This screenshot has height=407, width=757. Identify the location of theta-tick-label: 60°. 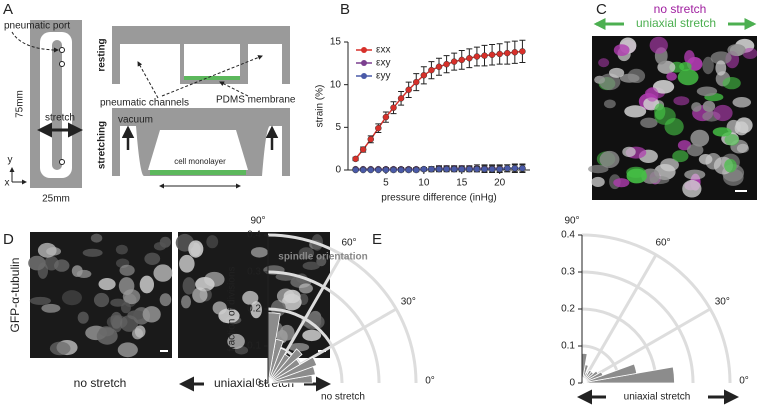
(662, 242).